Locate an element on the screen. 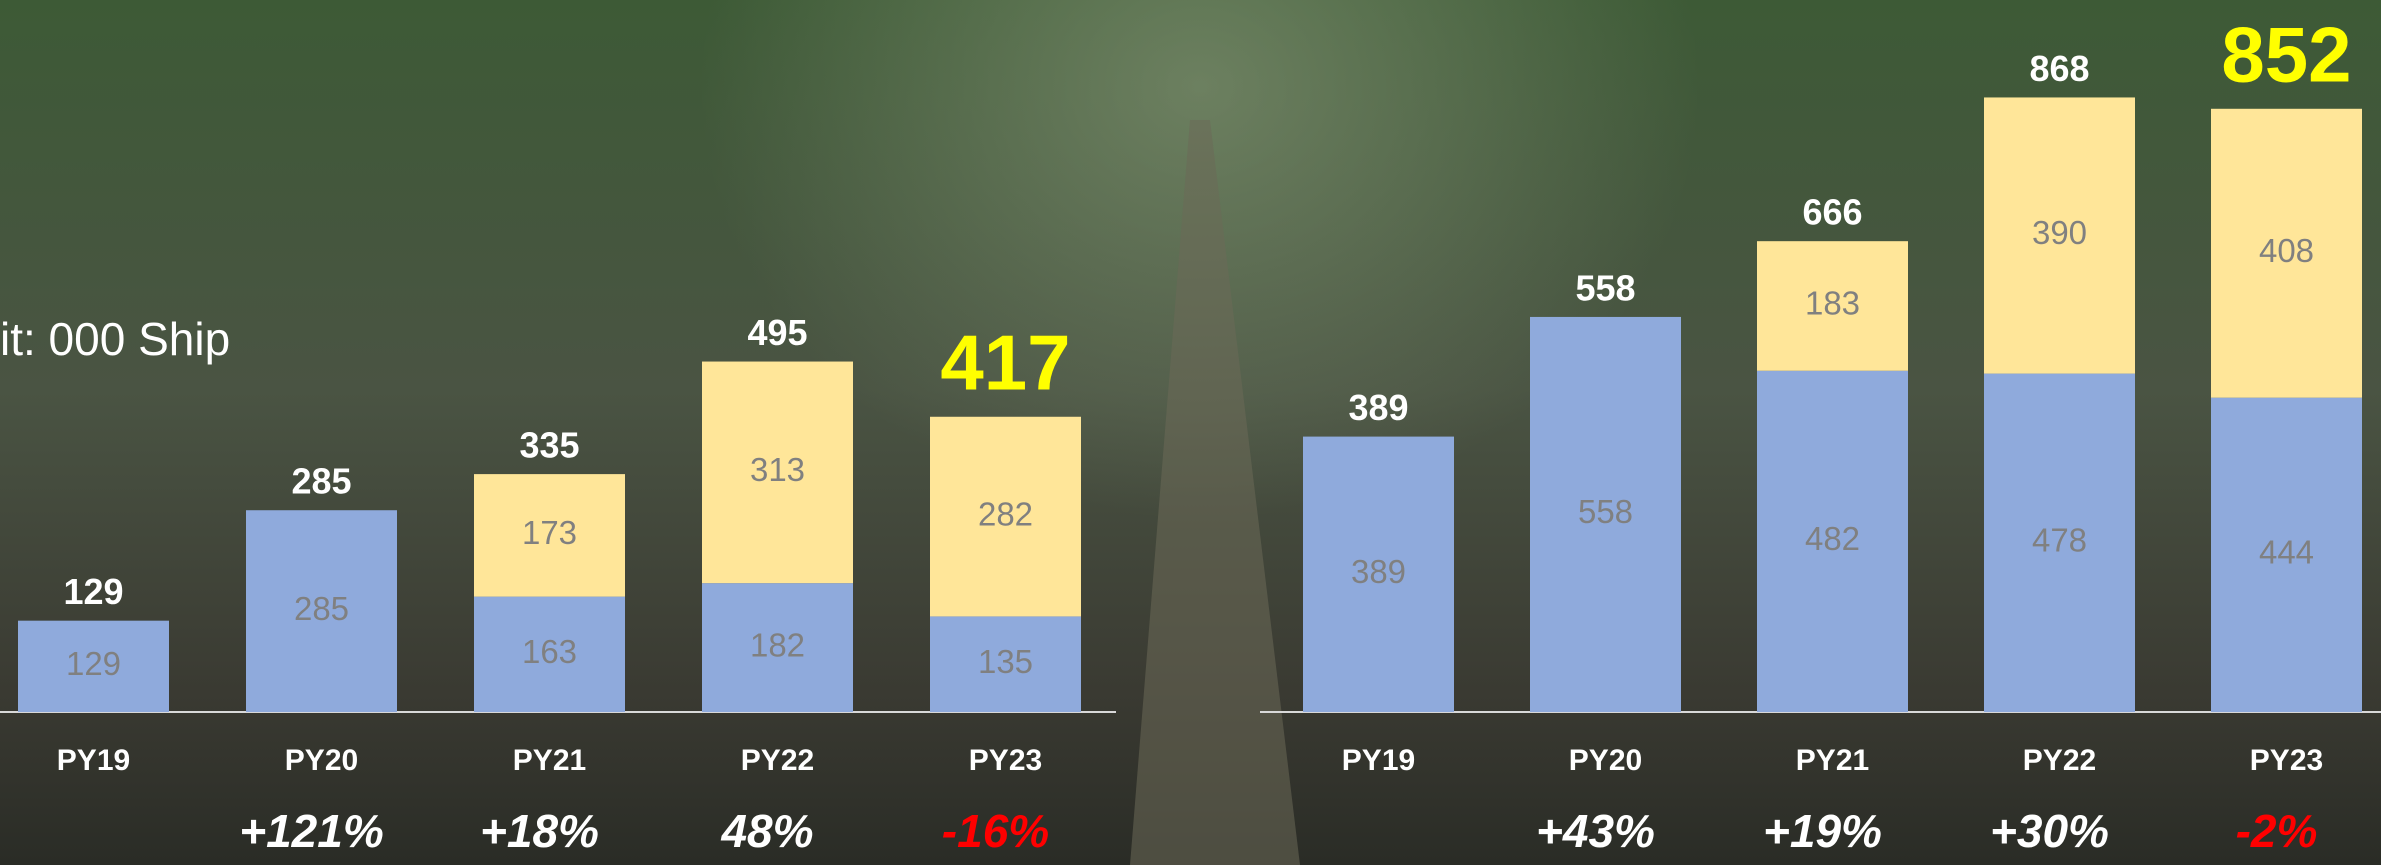  growth-label: +18% is located at coordinates (539, 831).